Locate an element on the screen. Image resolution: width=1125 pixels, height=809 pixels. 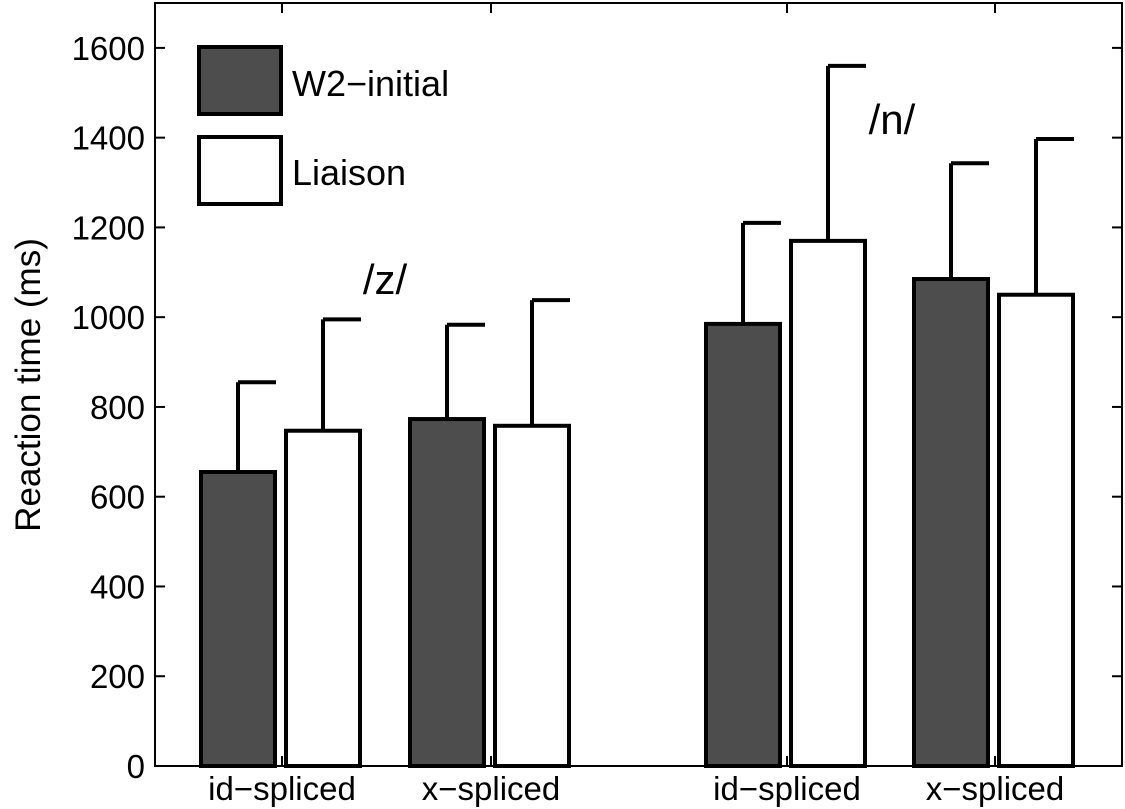
y-tick-label-7: 1400 is located at coordinates (108, 138).